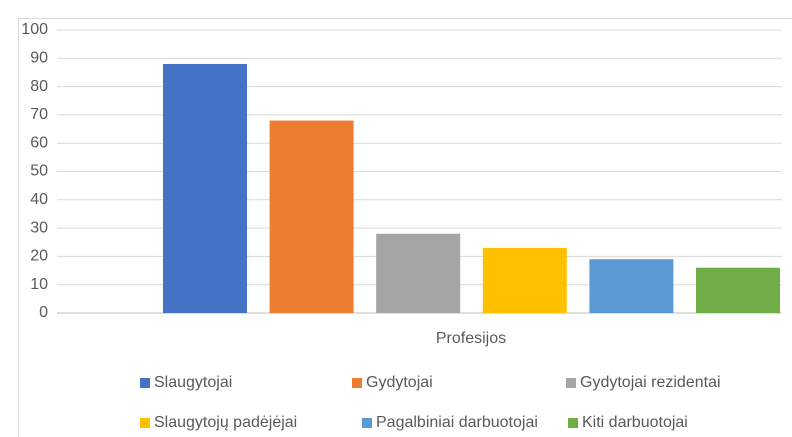 The height and width of the screenshot is (437, 792). Describe the element at coordinates (399, 382) in the screenshot. I see `legend-label: Gydytojai` at that location.